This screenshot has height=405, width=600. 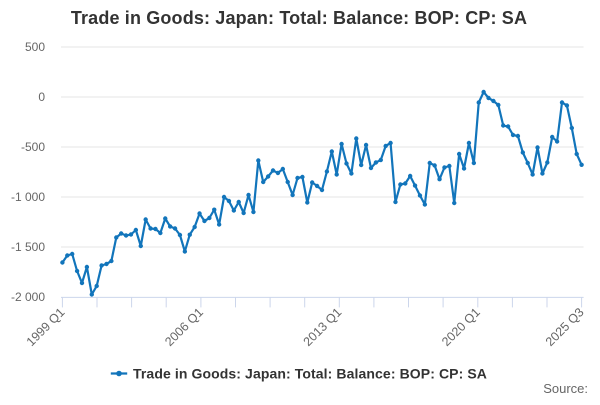 What do you see at coordinates (41, 97) in the screenshot?
I see `svg-text: 0` at bounding box center [41, 97].